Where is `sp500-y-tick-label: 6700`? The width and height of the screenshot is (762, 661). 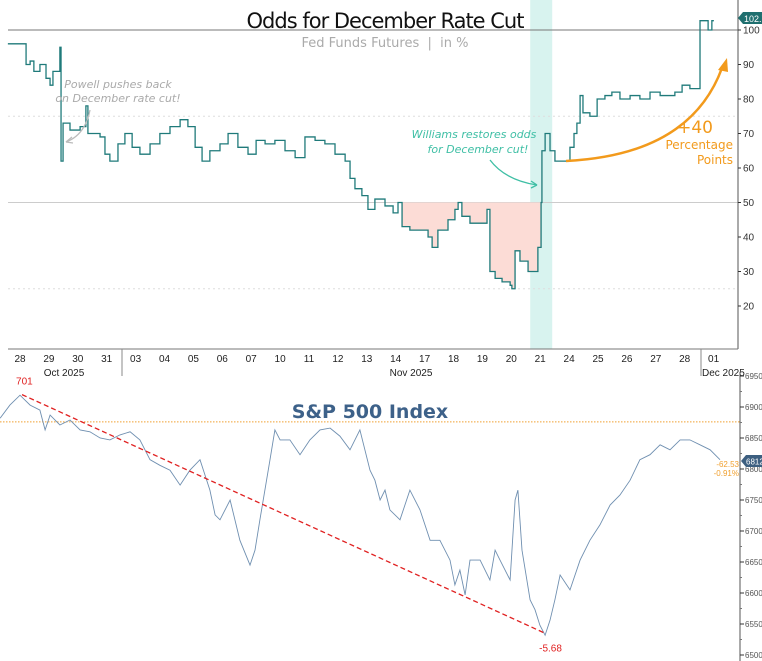 sp500-y-tick-label: 6700 is located at coordinates (753, 531).